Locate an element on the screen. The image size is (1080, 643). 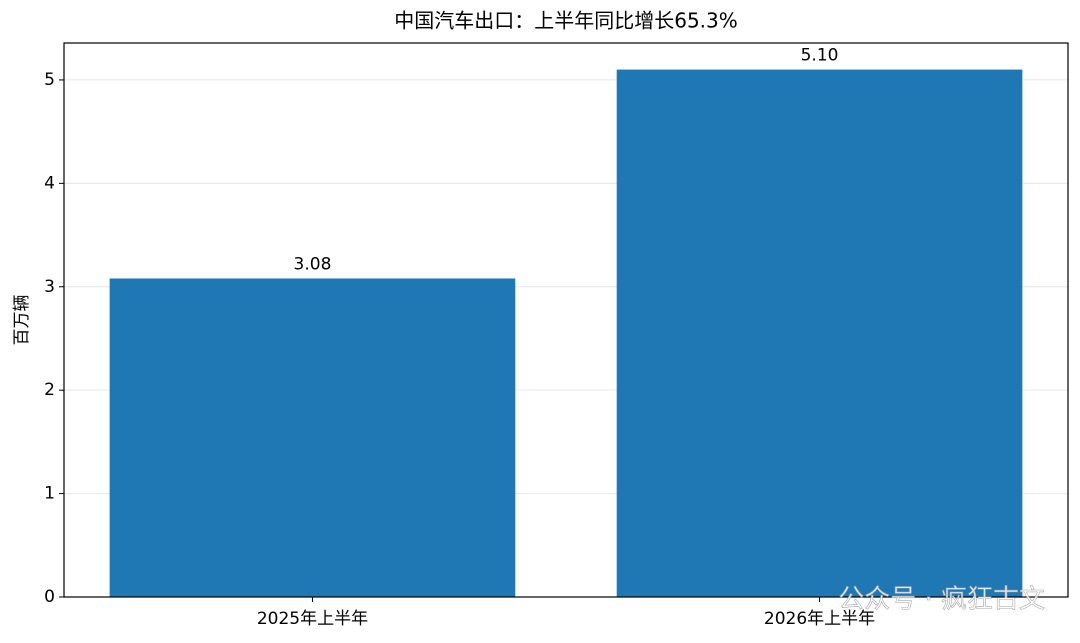
x-tick-label: 2025年上半年 is located at coordinates (312, 619).